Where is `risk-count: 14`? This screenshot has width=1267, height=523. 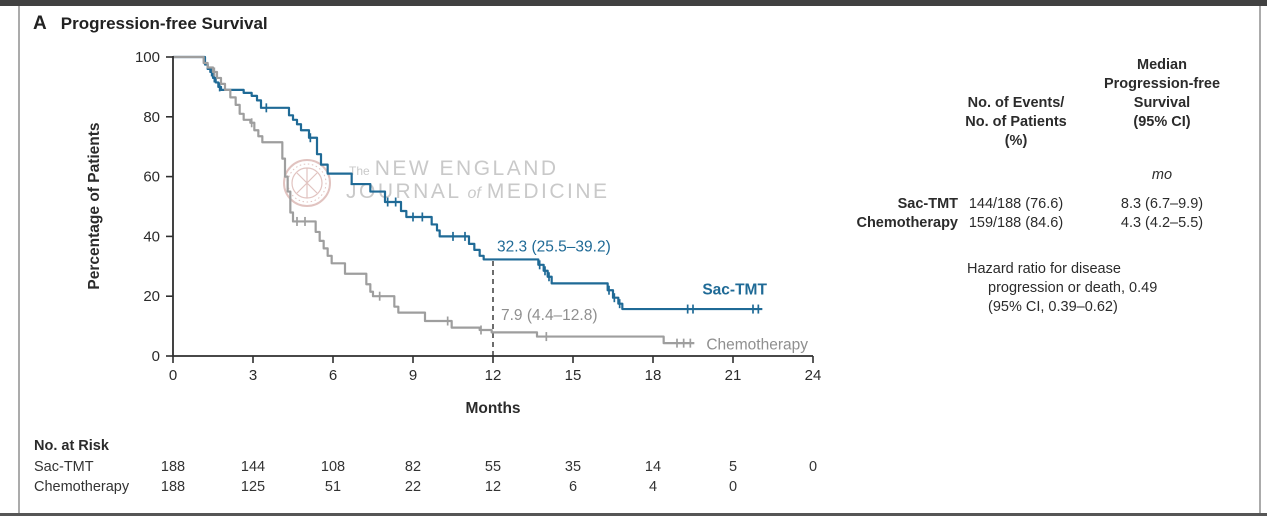 risk-count: 14 is located at coordinates (653, 467).